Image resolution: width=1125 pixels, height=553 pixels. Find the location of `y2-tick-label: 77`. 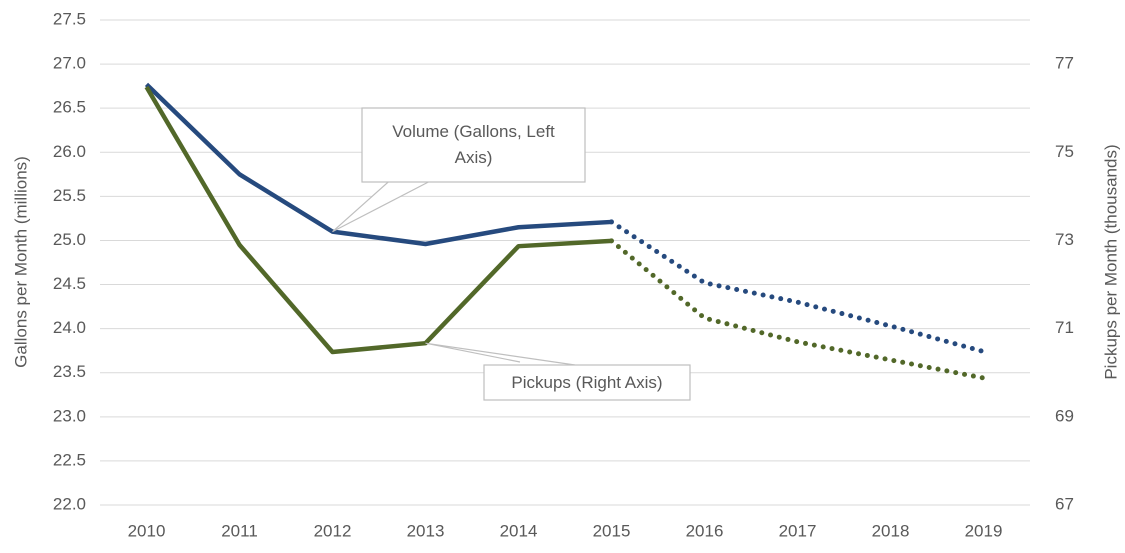

y2-tick-label: 77 is located at coordinates (1064, 63).